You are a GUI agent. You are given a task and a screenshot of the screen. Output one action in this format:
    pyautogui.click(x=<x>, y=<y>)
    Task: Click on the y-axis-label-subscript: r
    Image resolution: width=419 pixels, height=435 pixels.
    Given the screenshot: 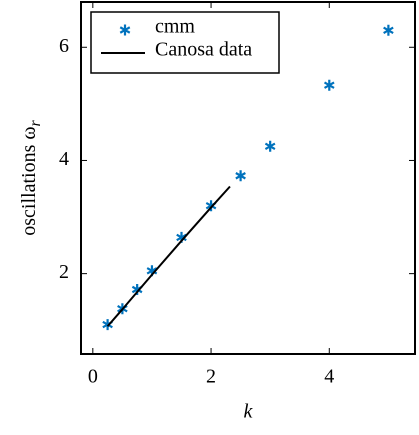 What is the action you would take?
    pyautogui.click(x=35, y=122)
    